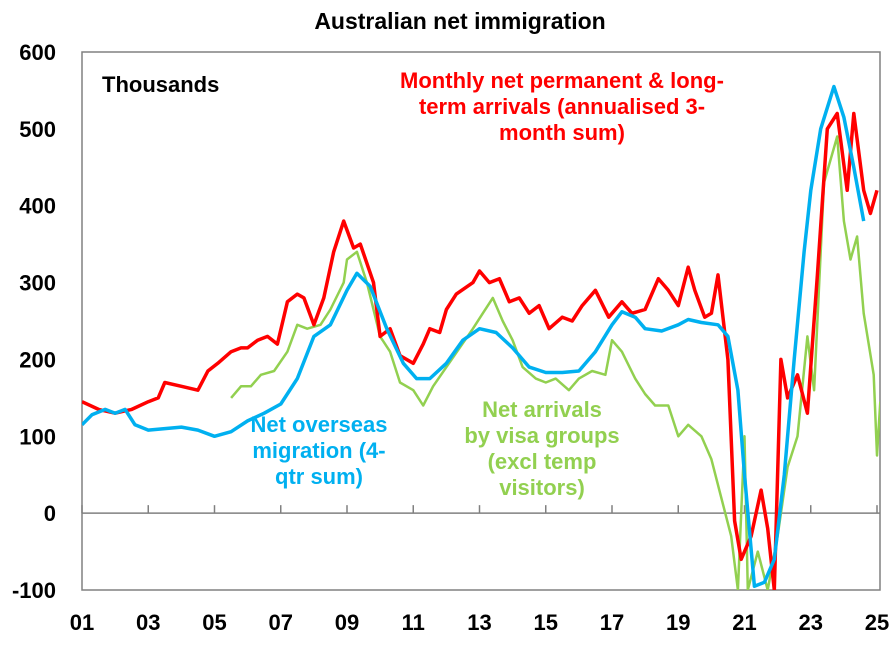 This screenshot has width=893, height=646. I want to click on x-tick-label: 21, so click(744, 622).